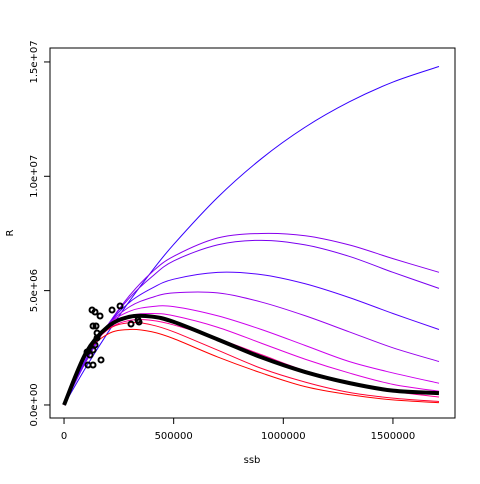 The height and width of the screenshot is (484, 480). Describe the element at coordinates (393, 436) in the screenshot. I see `x-tick-label: 1500000` at that location.